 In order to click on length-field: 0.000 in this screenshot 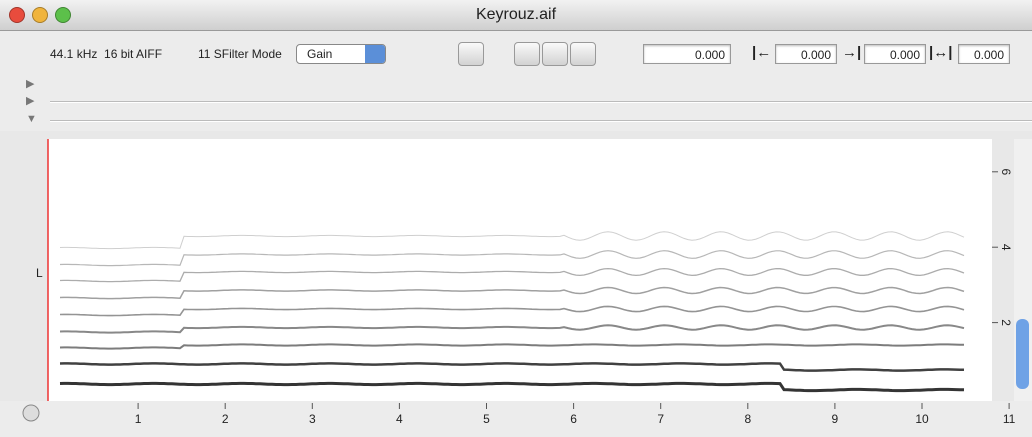, I will do `click(984, 54)`.